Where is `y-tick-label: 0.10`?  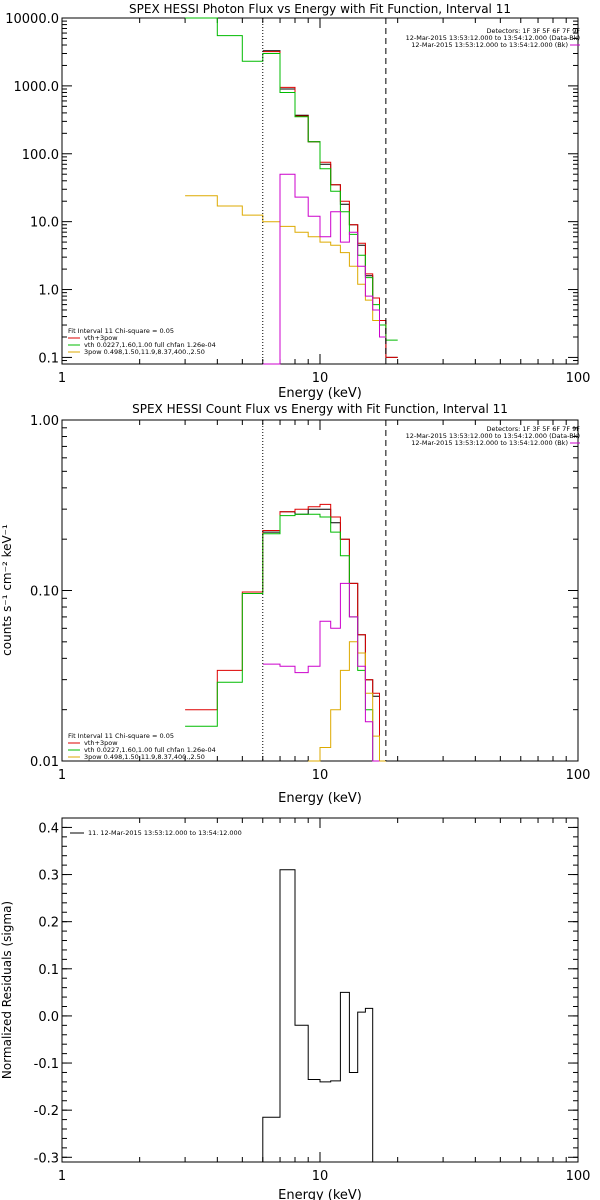 y-tick-label: 0.10 is located at coordinates (44, 592).